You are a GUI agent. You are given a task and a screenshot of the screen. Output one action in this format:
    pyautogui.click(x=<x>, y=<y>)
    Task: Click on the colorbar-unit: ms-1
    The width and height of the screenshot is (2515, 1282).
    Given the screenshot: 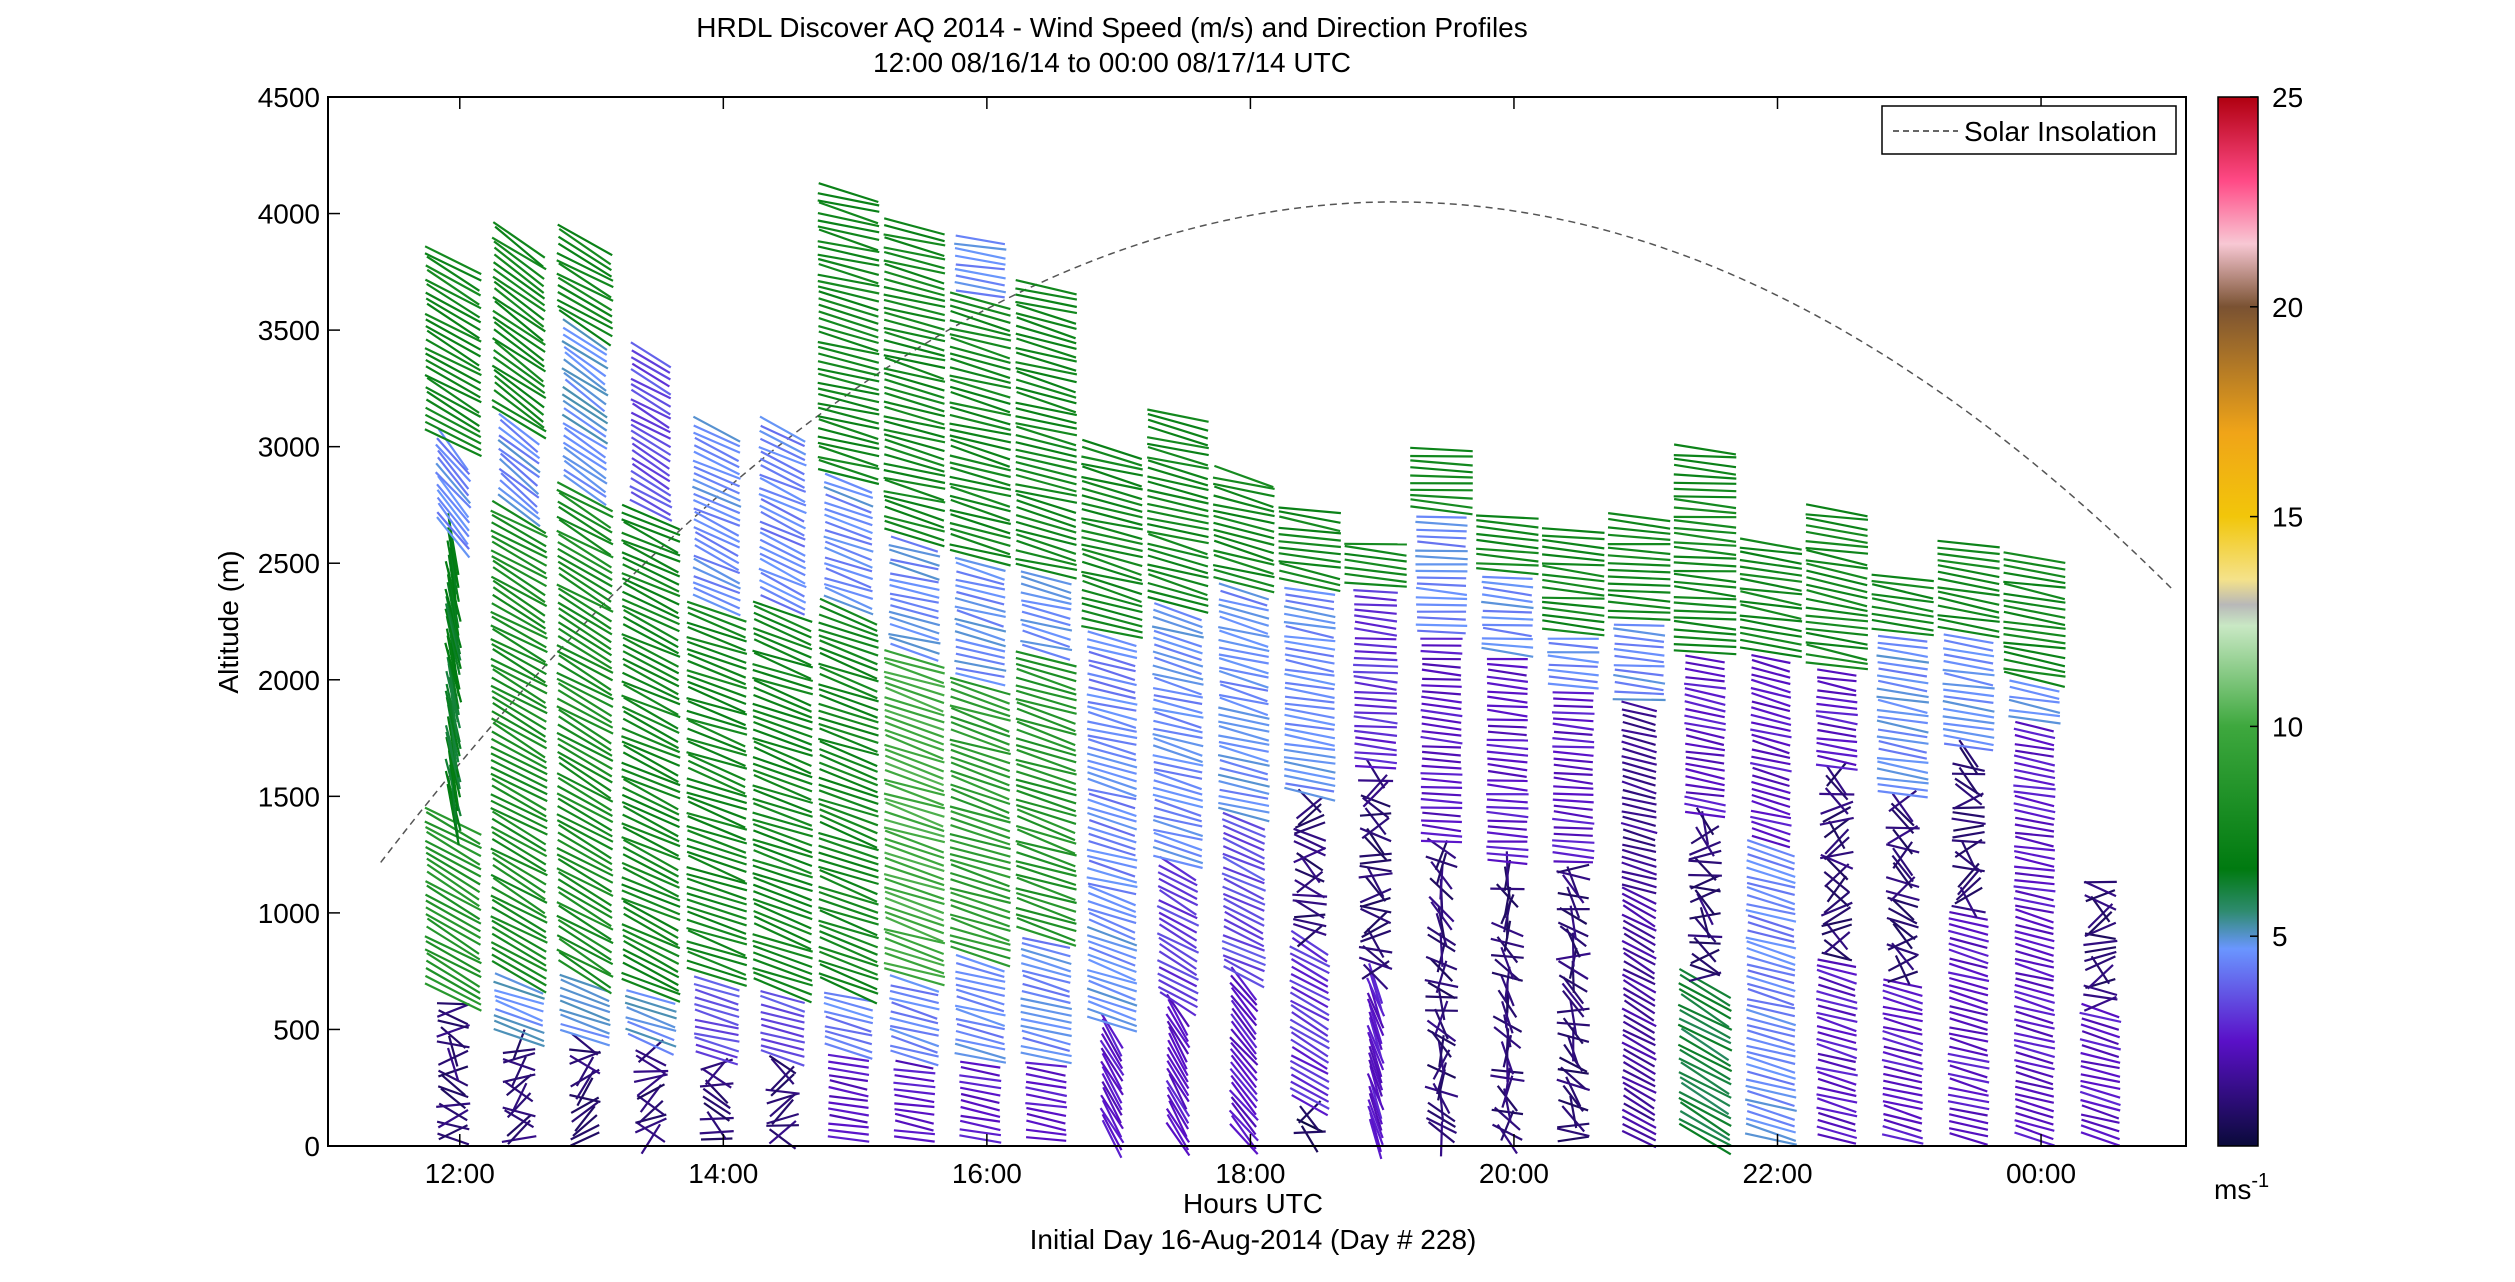 What is the action you would take?
    pyautogui.click(x=2241, y=1187)
    